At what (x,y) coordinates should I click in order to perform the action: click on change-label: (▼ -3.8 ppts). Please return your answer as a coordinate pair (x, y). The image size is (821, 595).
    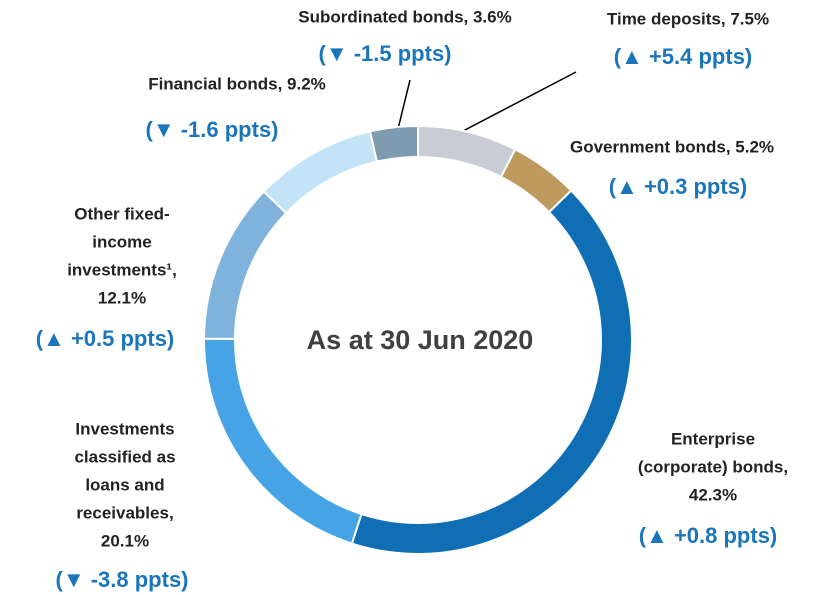
    Looking at the image, I should click on (122, 579).